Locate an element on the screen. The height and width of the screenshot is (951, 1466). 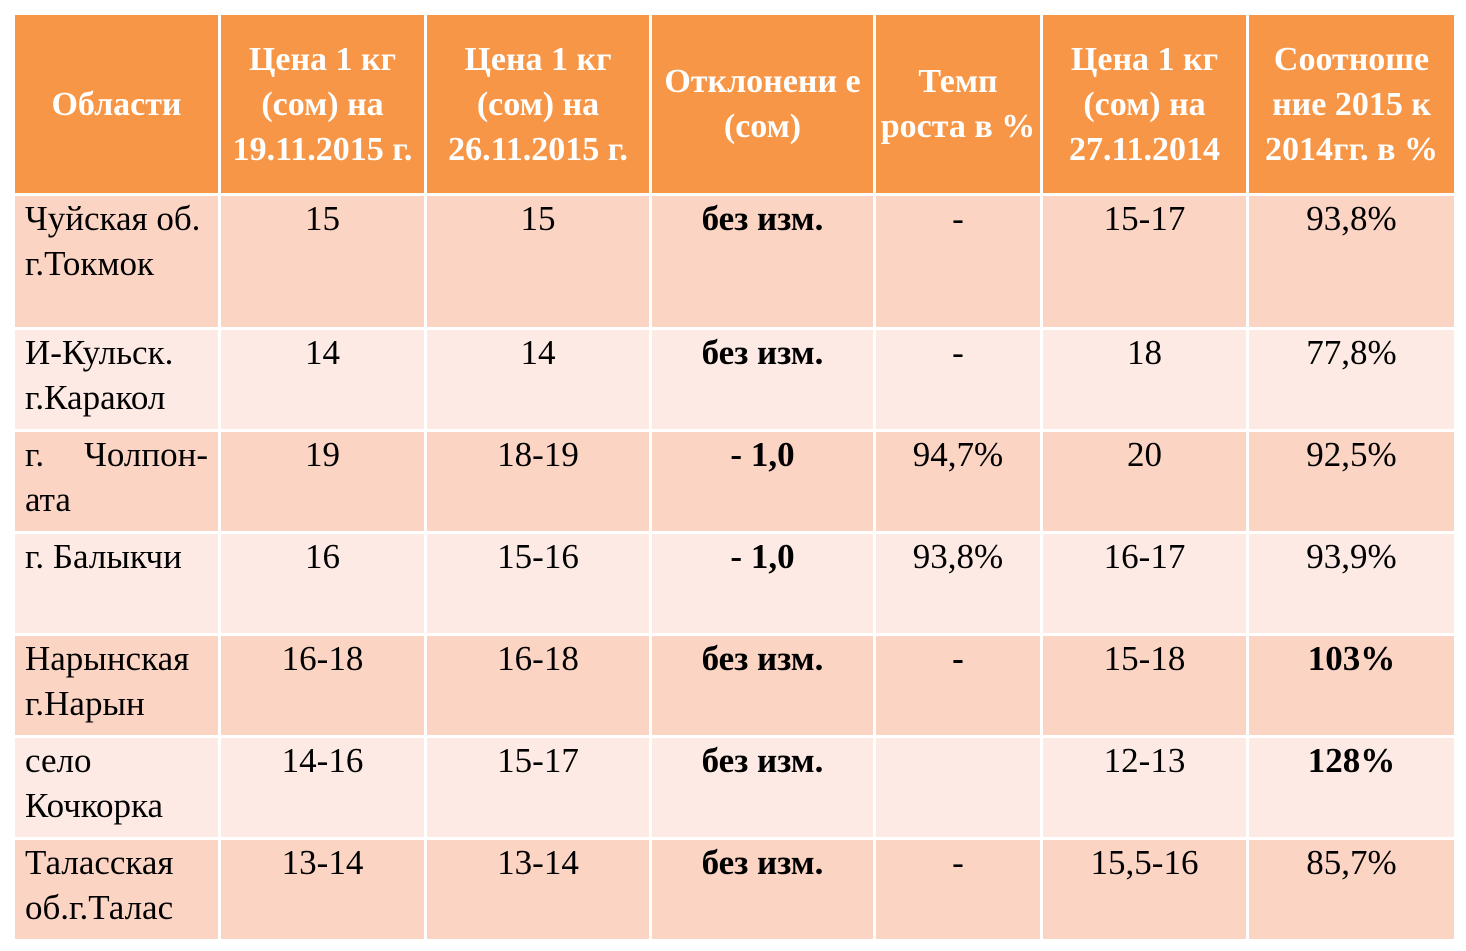
price-2015-11-19-cell: 14-16 is located at coordinates (322, 787).